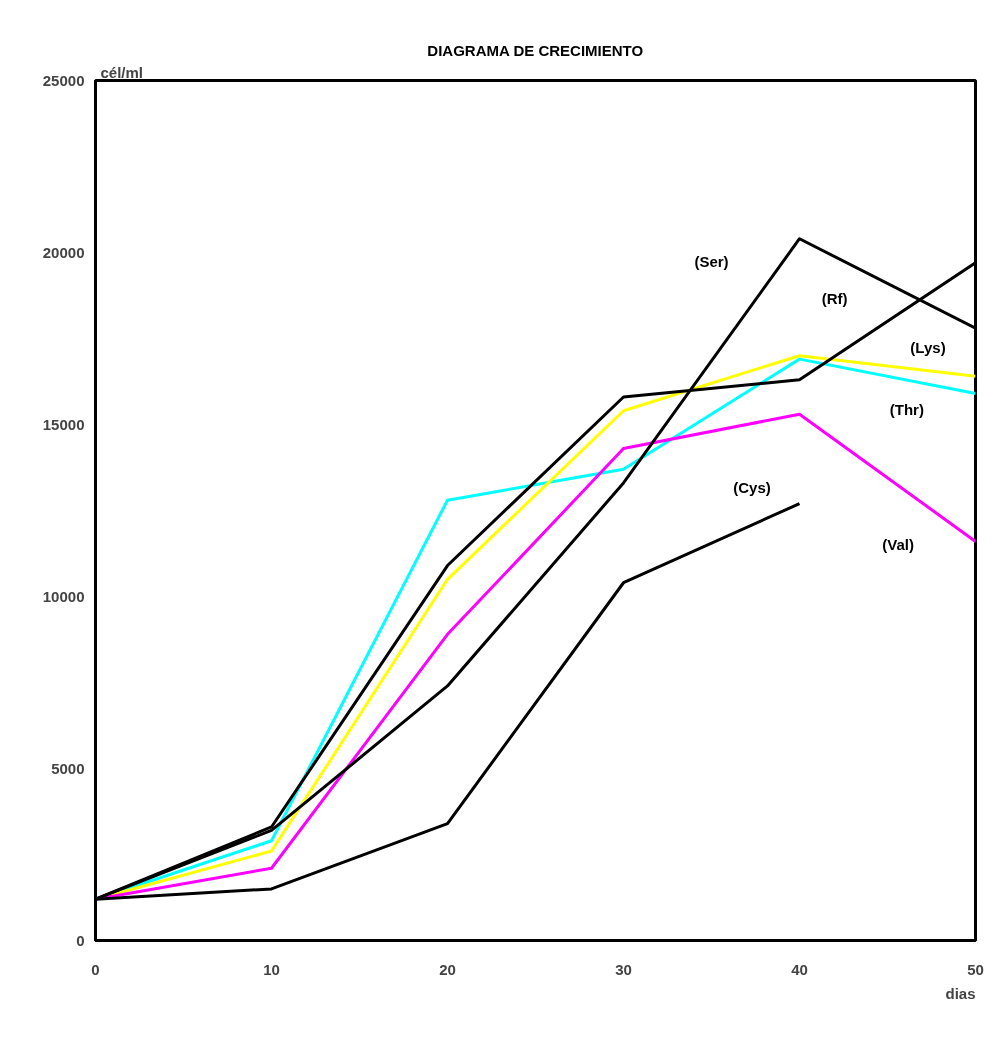  I want to click on annotation: (Lys), so click(928, 347).